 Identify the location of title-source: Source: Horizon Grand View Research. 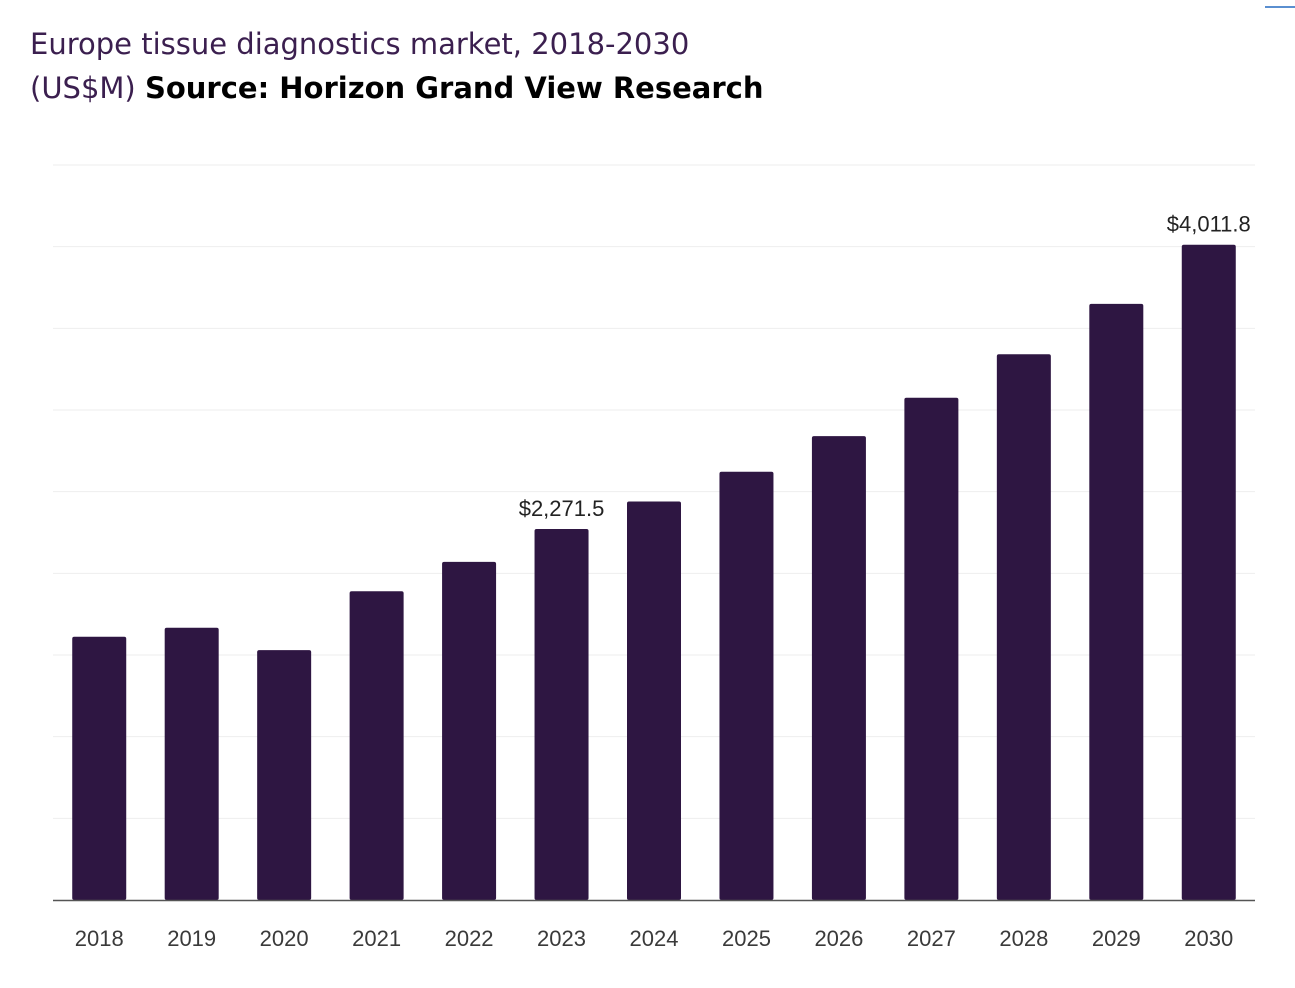
(454, 88).